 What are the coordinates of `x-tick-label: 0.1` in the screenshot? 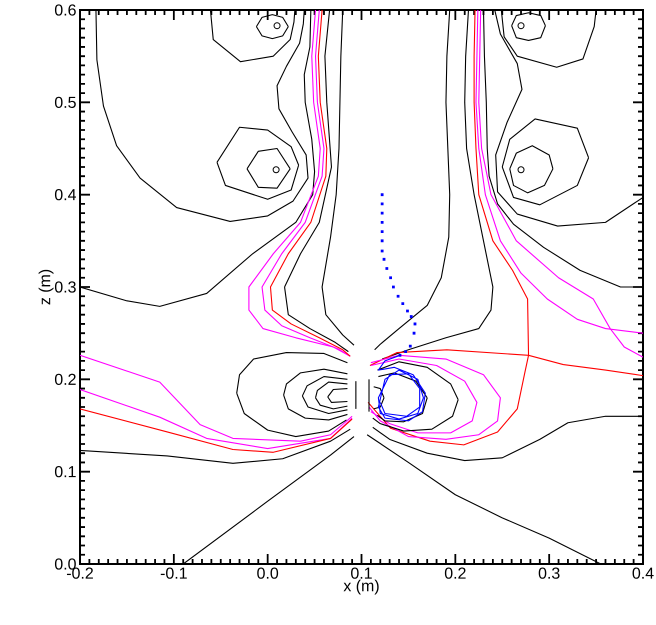 It's located at (361, 573).